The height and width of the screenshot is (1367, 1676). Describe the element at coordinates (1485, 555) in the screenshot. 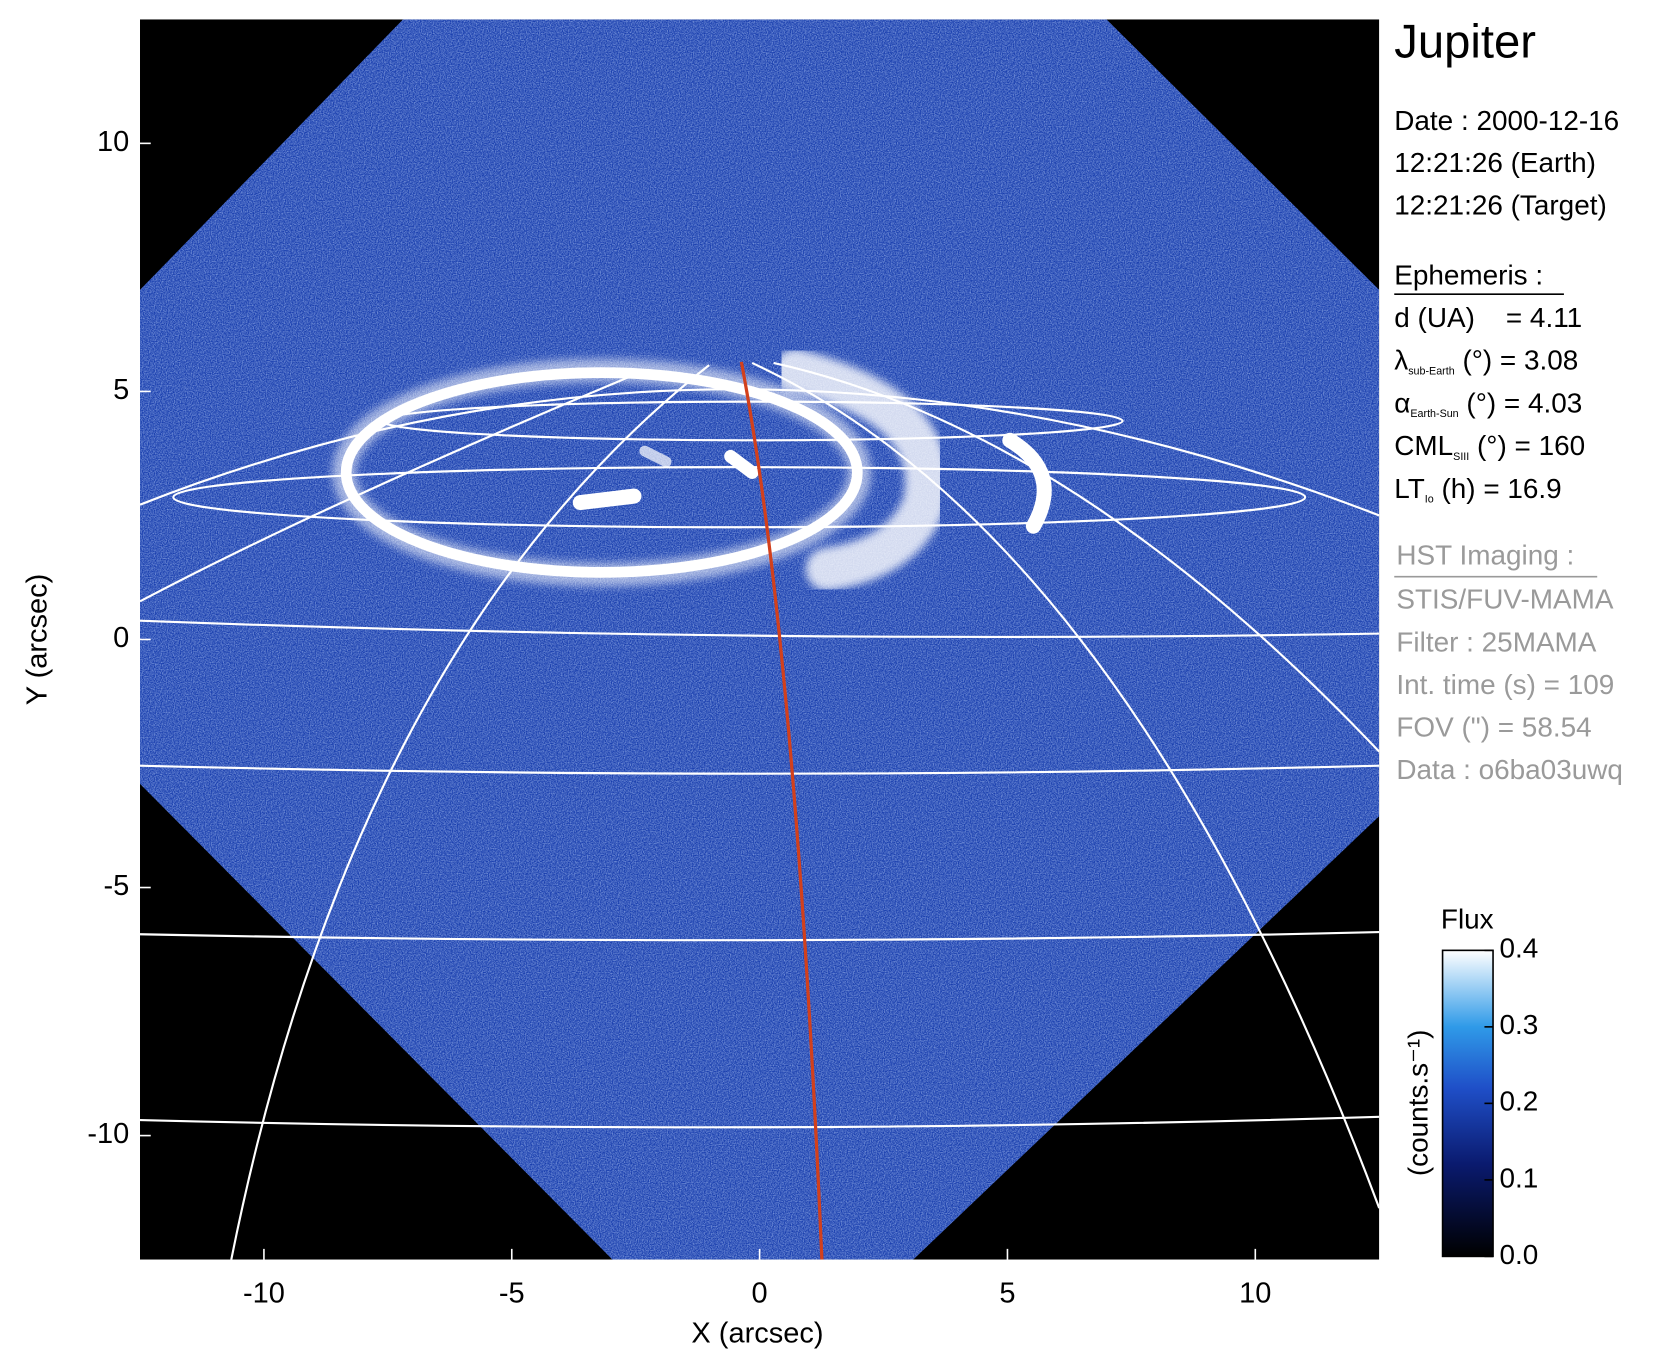

I see `imaging-header: HST Imaging :` at that location.